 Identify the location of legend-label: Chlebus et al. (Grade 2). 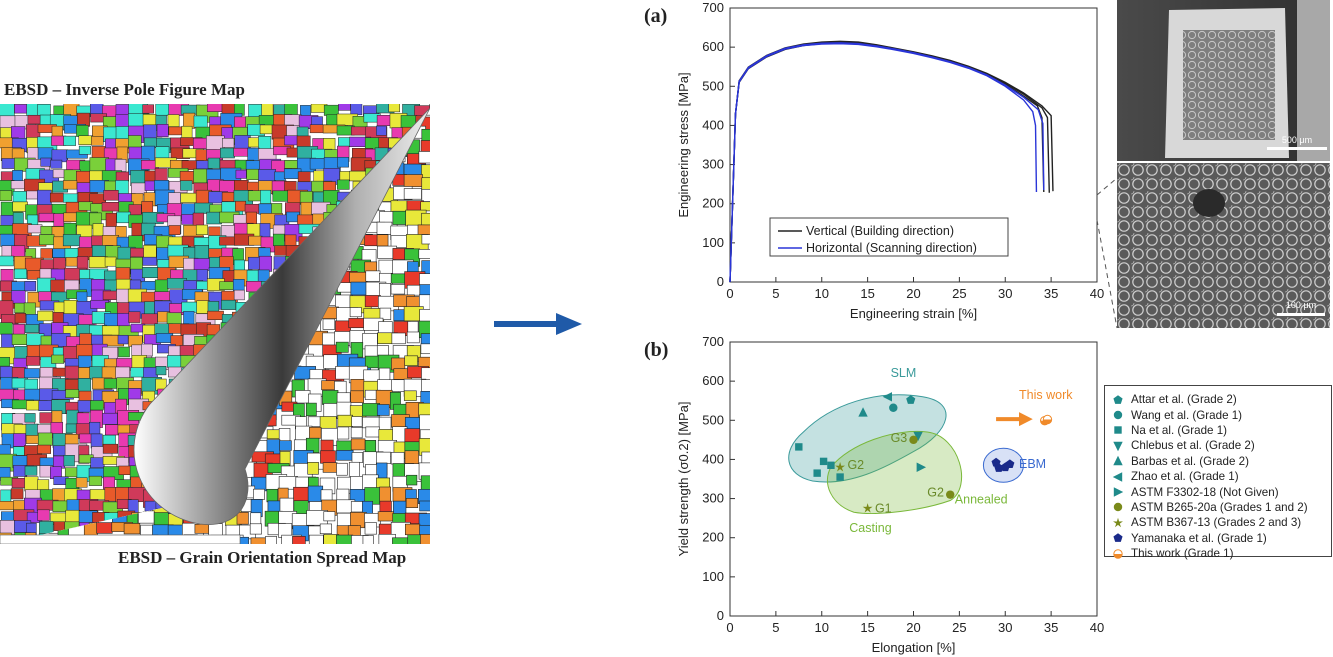
(1193, 446).